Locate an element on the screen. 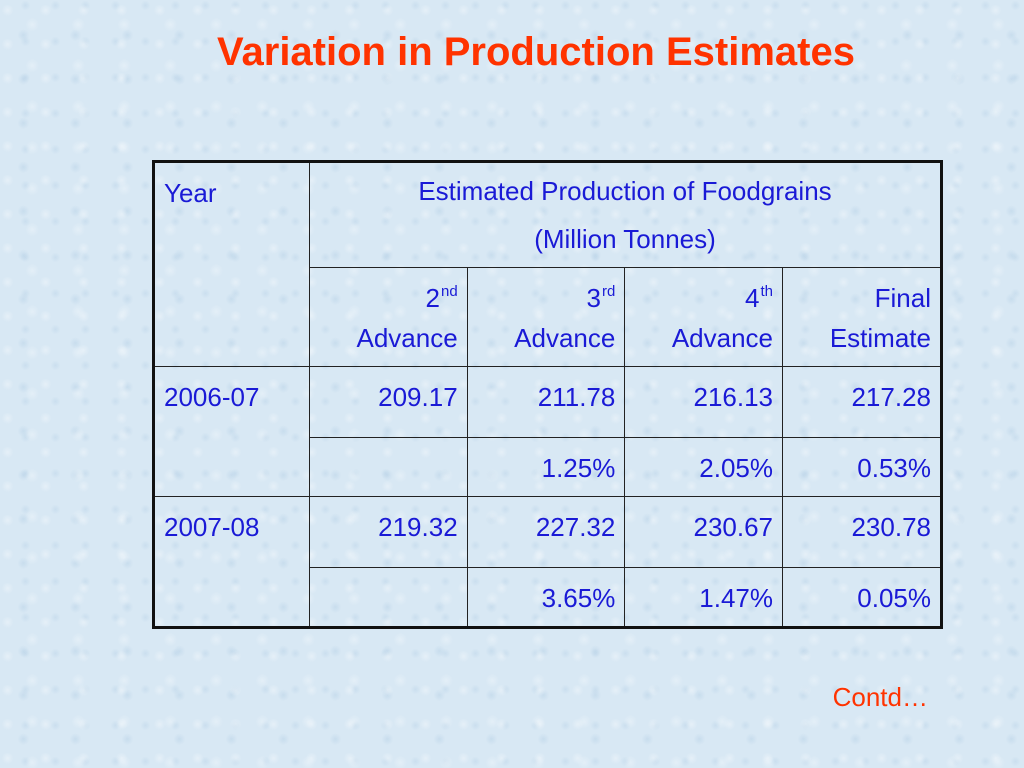 Image resolution: width=1024 pixels, height=768 pixels. column-header-line2: Estimate is located at coordinates (880, 338).